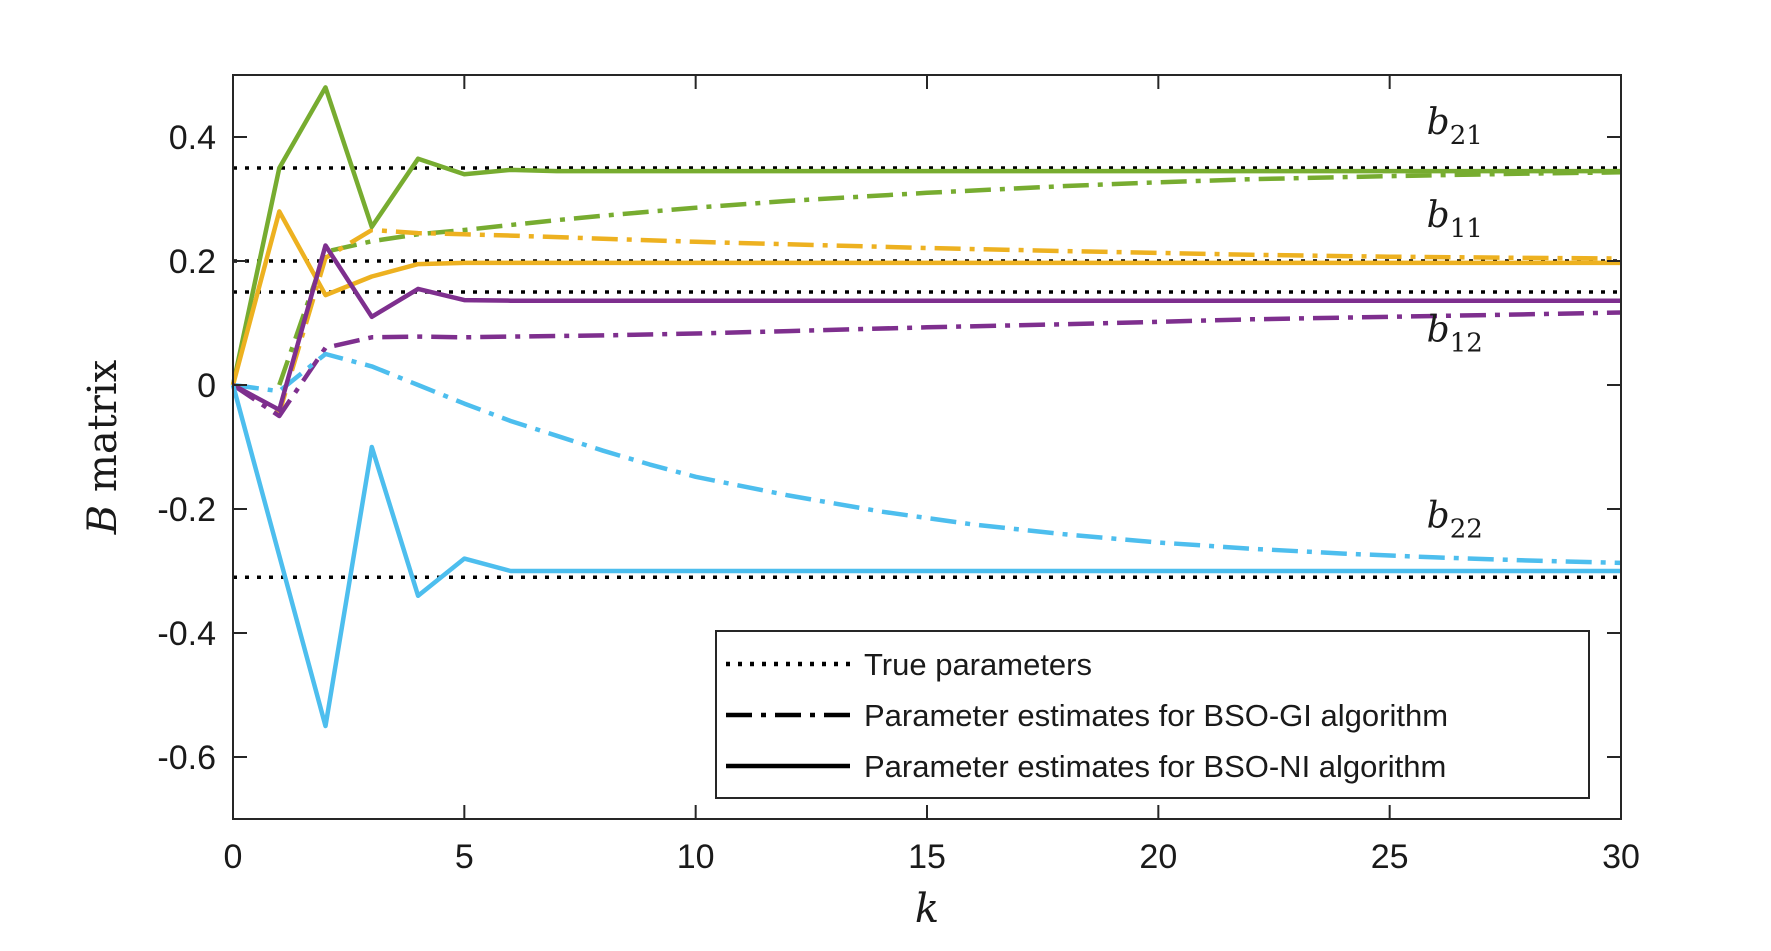 The width and height of the screenshot is (1771, 951). What do you see at coordinates (1621, 857) in the screenshot?
I see `x-tick-label: 30` at bounding box center [1621, 857].